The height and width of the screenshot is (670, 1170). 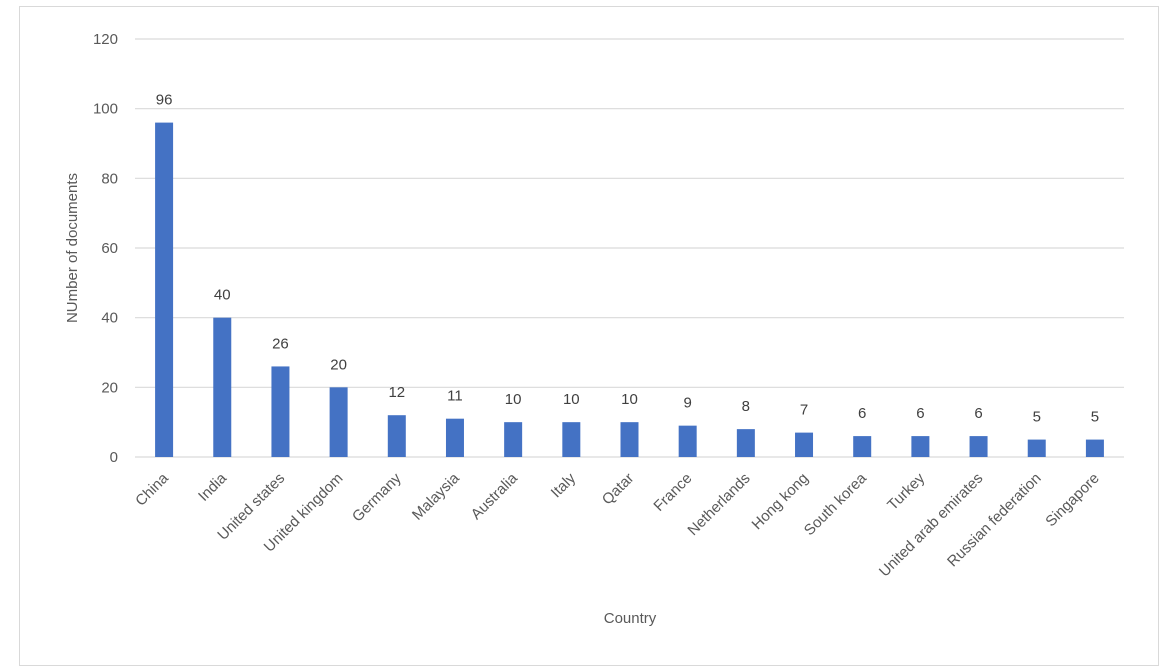 What do you see at coordinates (688, 403) in the screenshot?
I see `bar-data-label: 9` at bounding box center [688, 403].